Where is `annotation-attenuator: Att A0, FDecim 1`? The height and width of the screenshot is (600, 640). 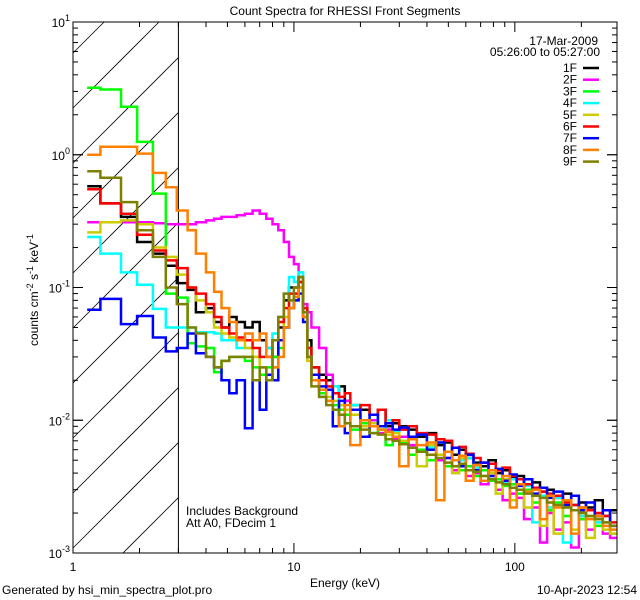
annotation-attenuator: Att A0, FDecim 1 is located at coordinates (231, 523).